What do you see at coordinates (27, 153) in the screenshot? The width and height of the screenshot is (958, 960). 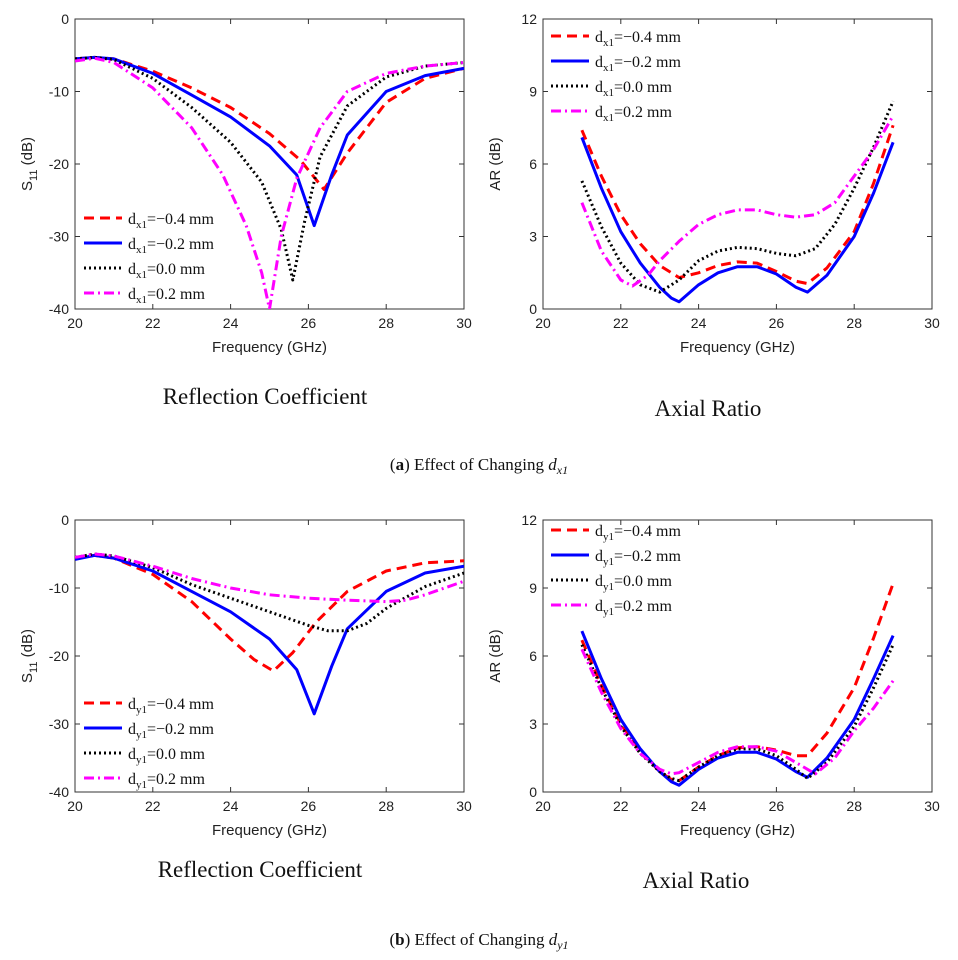 I see `y-axis-label-unit: (dB)` at bounding box center [27, 153].